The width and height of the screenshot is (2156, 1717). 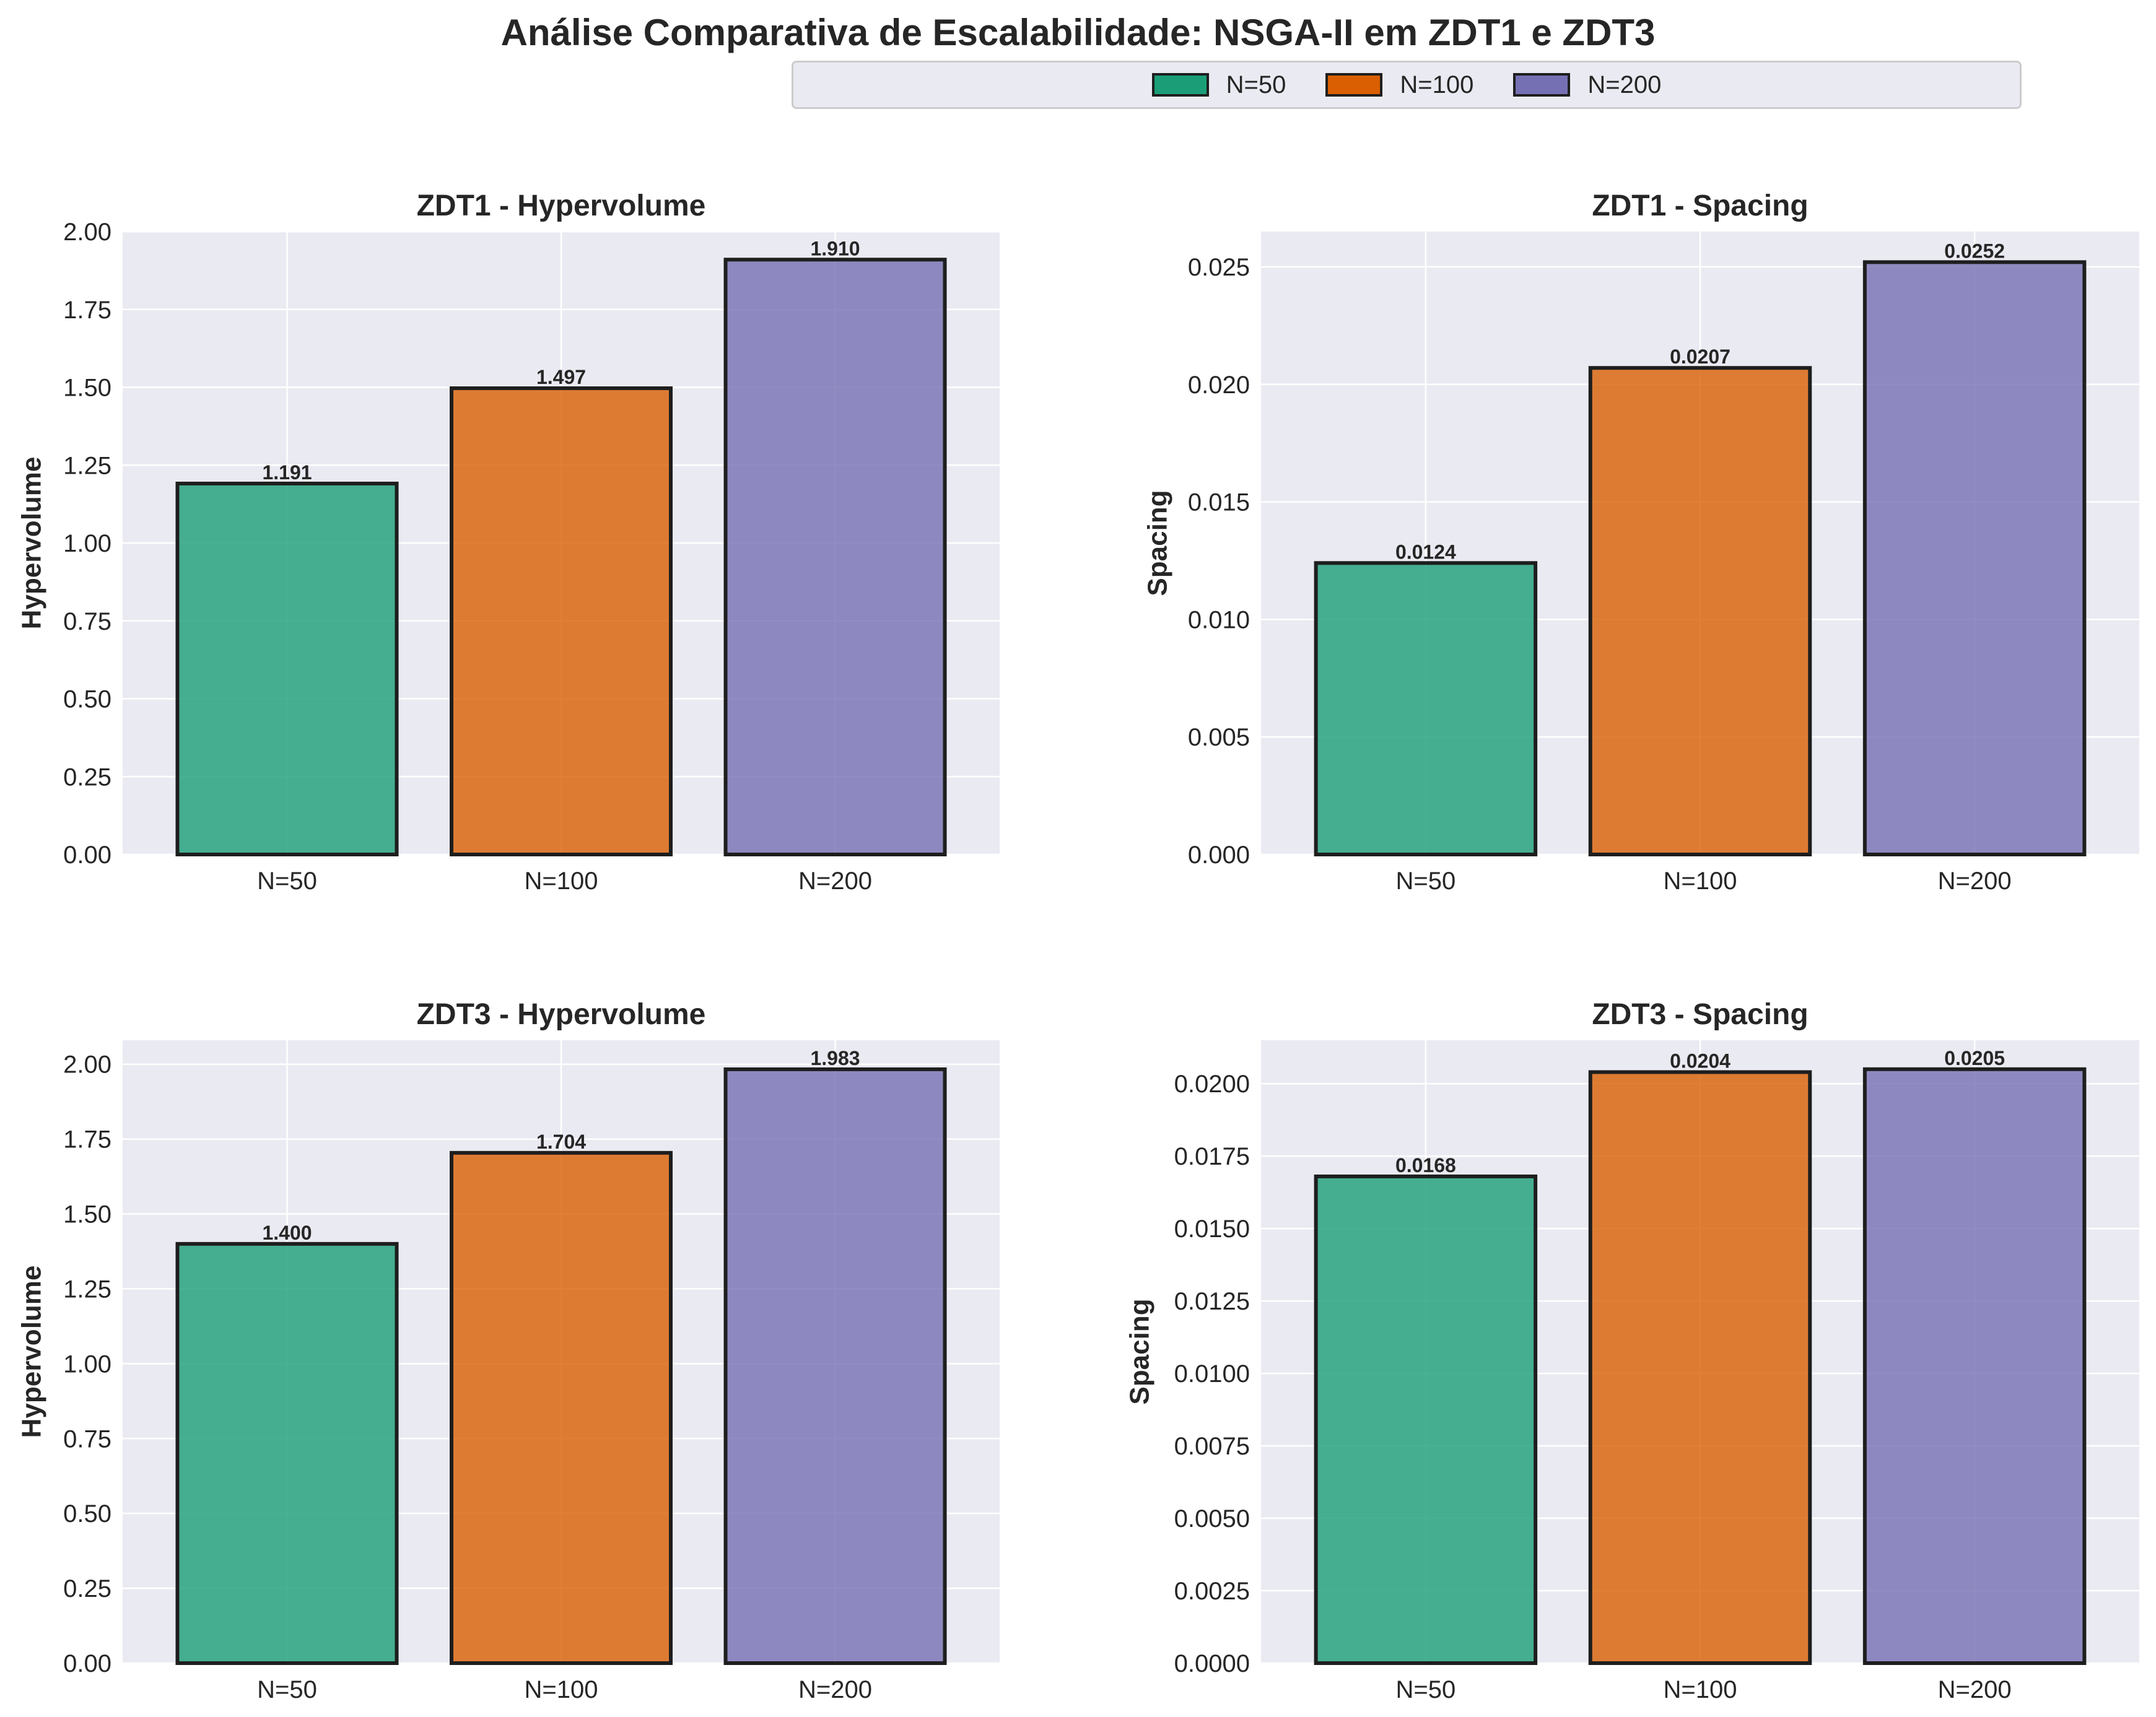 I want to click on bar-value-label: 0.0252, so click(x=1974, y=251).